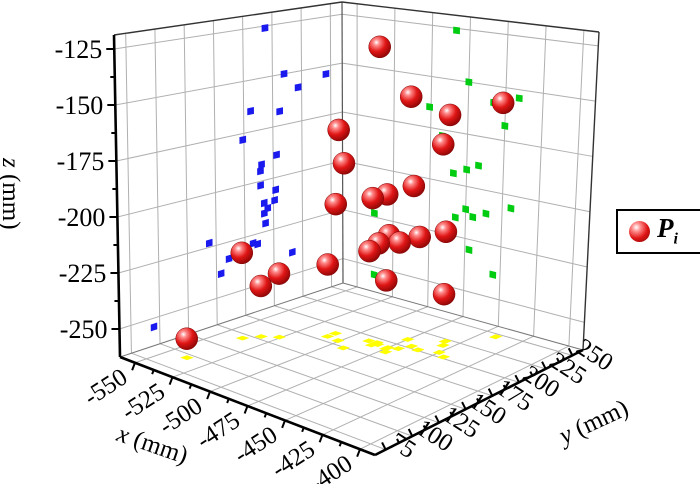 This screenshot has width=700, height=484. I want to click on left-wall-top-edge, so click(228, 18).